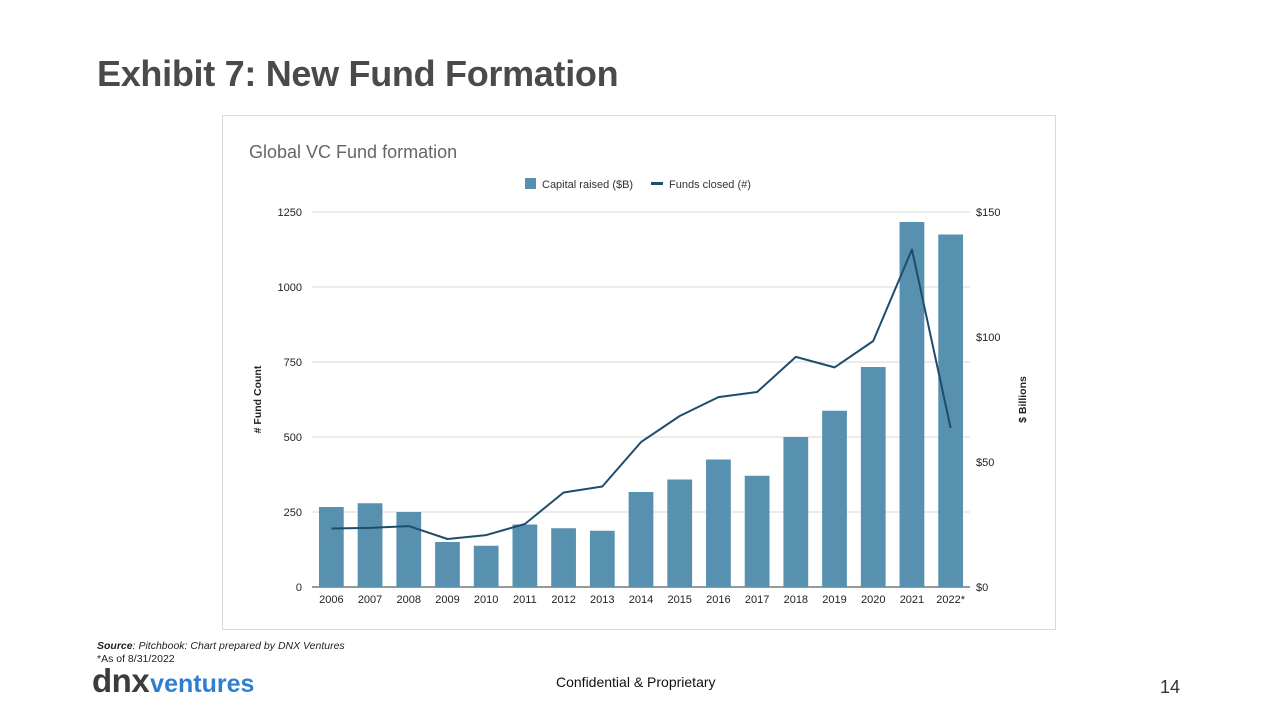 The height and width of the screenshot is (720, 1280). What do you see at coordinates (757, 600) in the screenshot?
I see `x-tick-label: 2017` at bounding box center [757, 600].